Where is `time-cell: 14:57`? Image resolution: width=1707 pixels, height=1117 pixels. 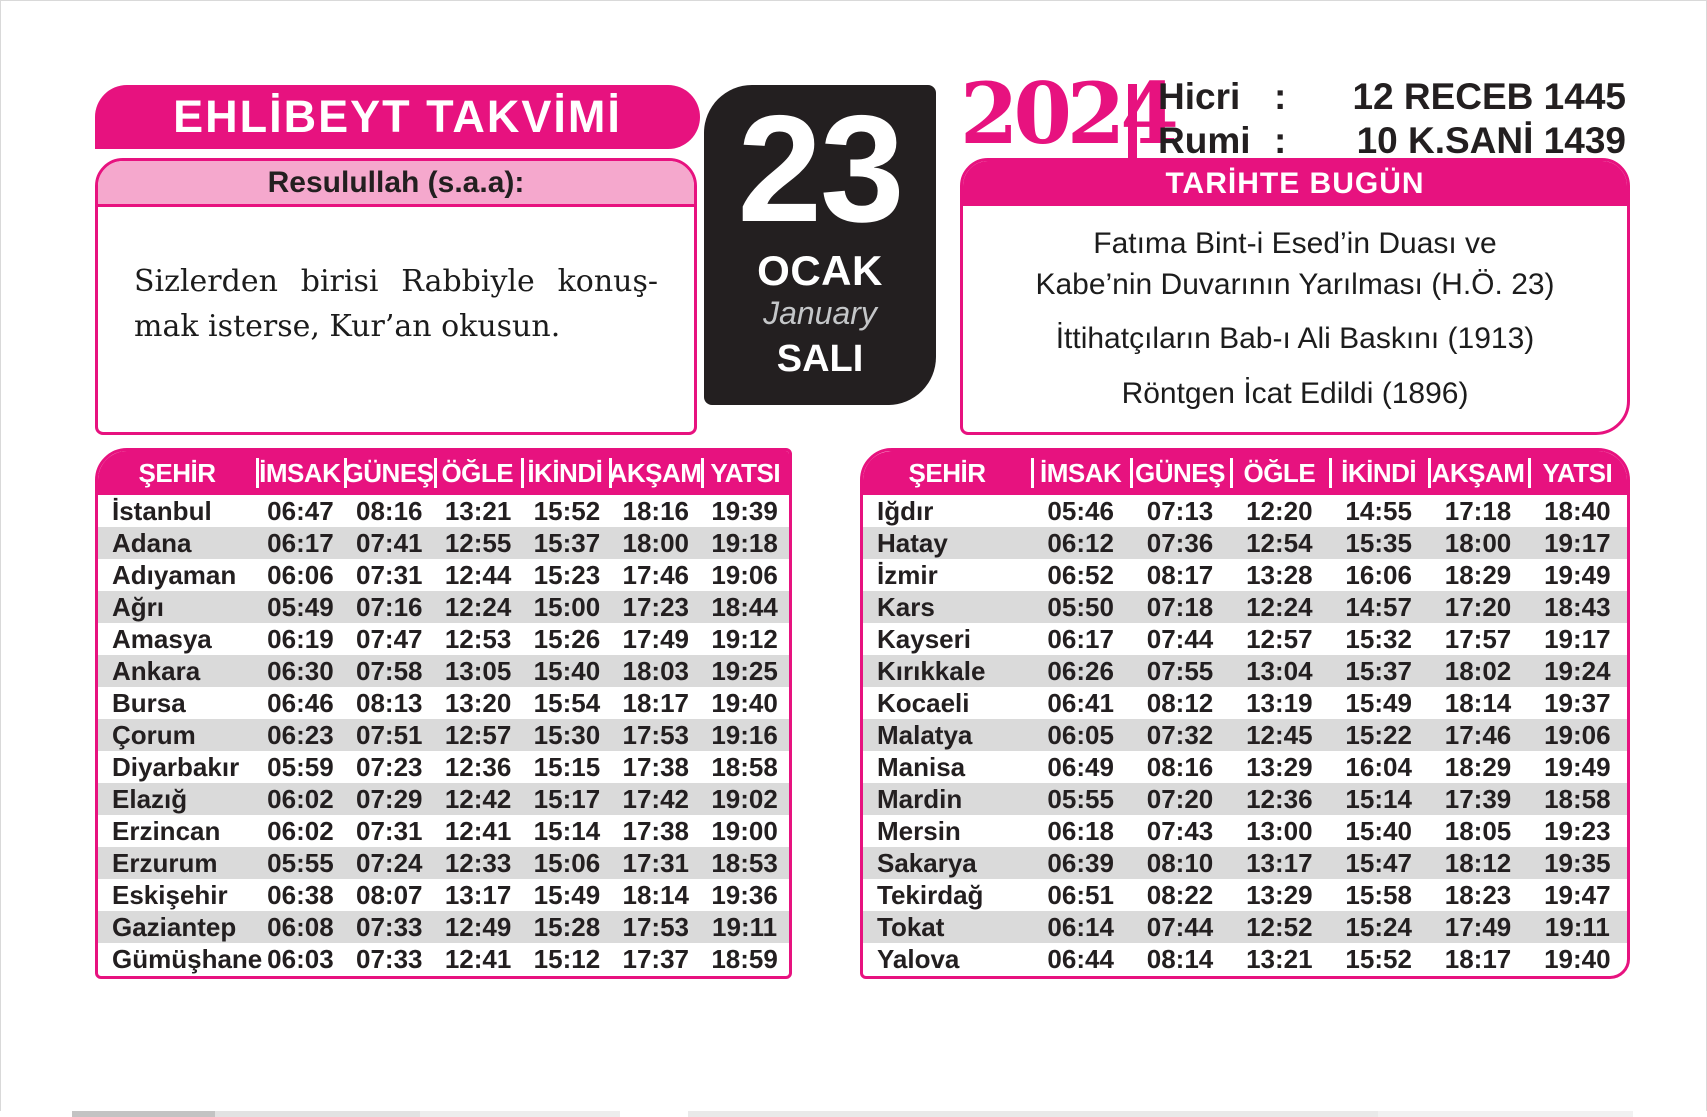
time-cell: 14:57 is located at coordinates (1378, 607).